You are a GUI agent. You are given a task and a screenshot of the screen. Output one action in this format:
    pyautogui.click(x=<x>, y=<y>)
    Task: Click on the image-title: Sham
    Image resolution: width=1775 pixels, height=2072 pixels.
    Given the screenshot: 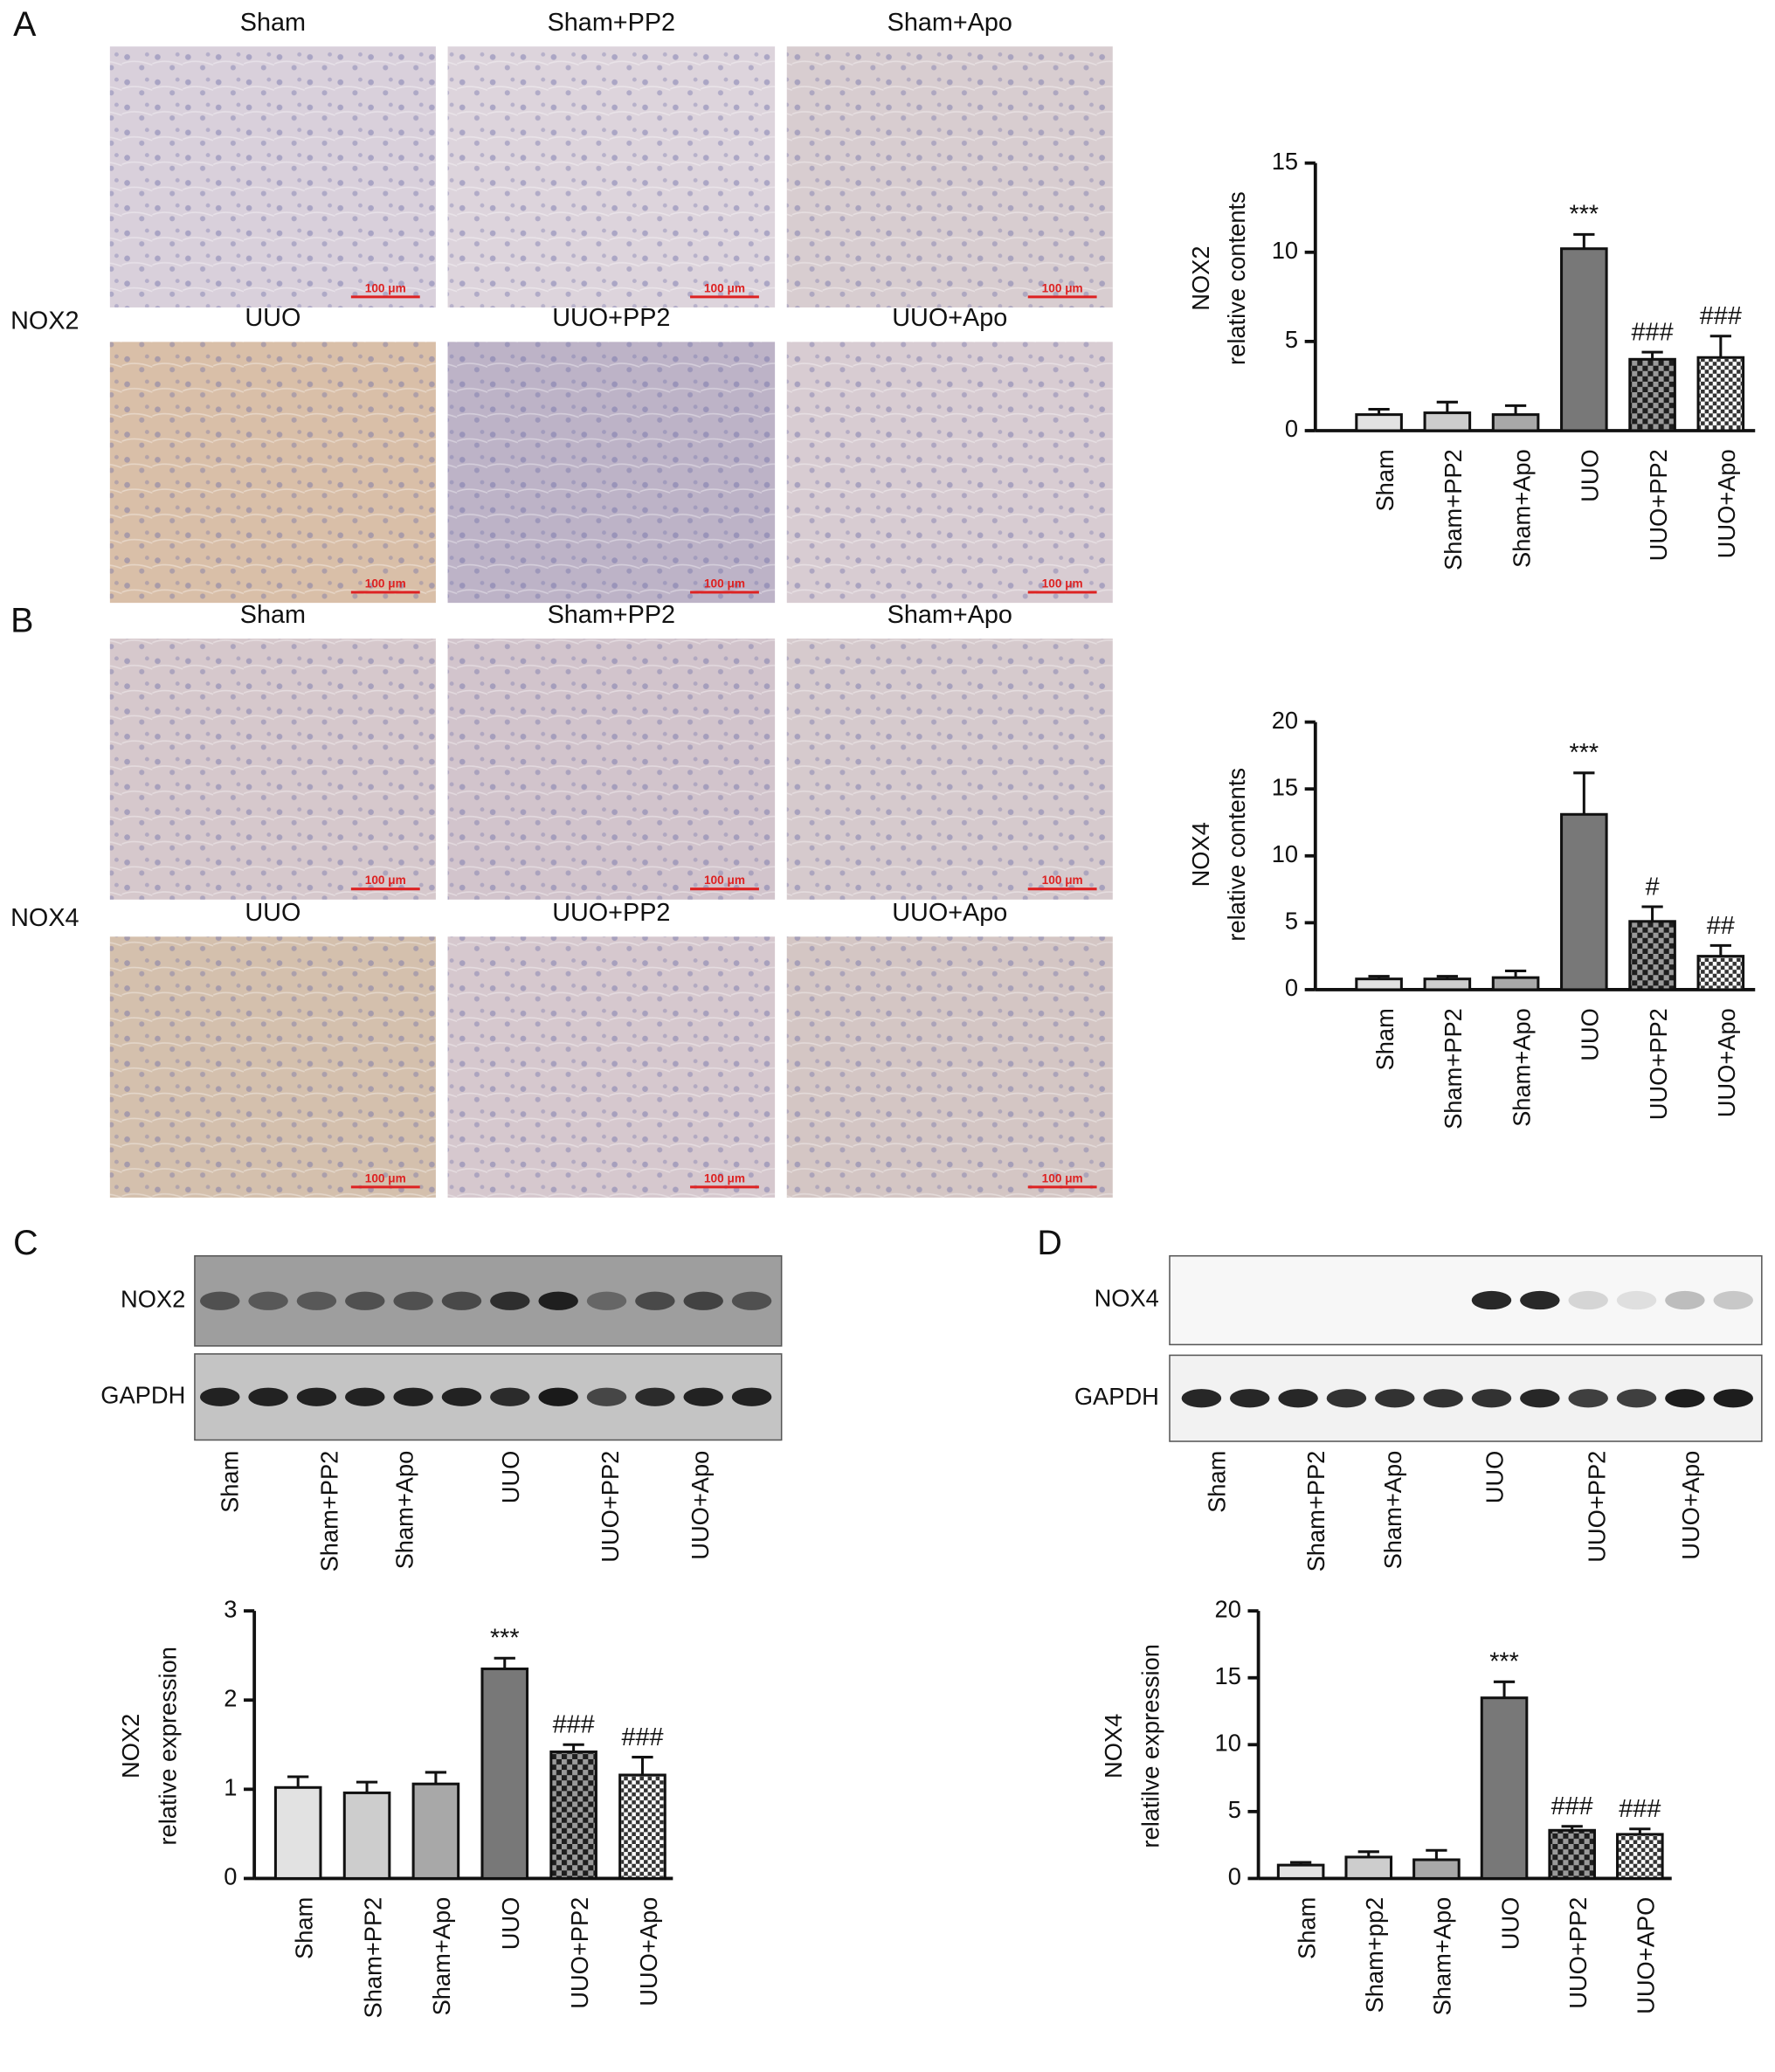 What is the action you would take?
    pyautogui.click(x=273, y=615)
    